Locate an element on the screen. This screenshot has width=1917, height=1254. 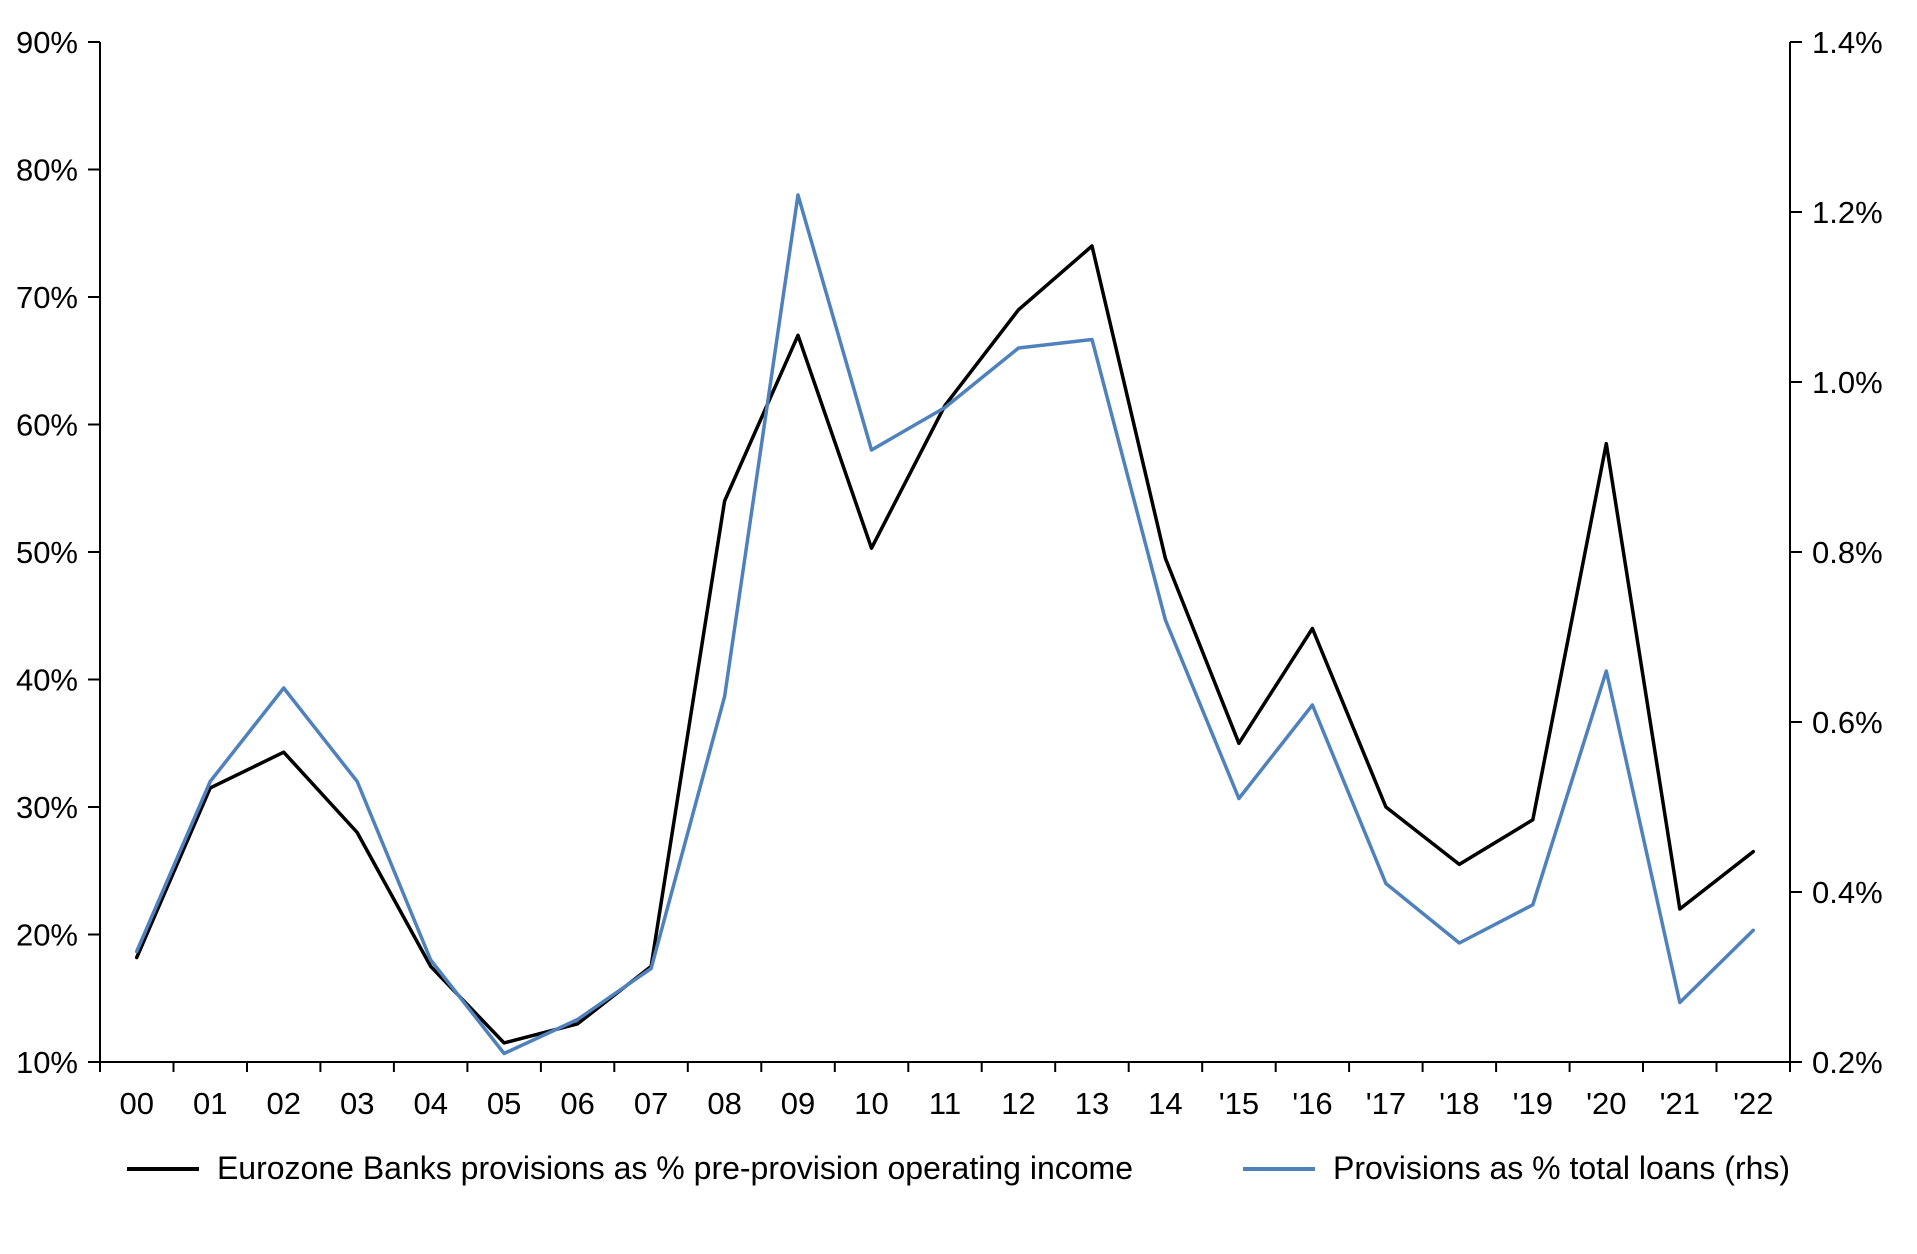
svg-text: 06 is located at coordinates (577, 1103).